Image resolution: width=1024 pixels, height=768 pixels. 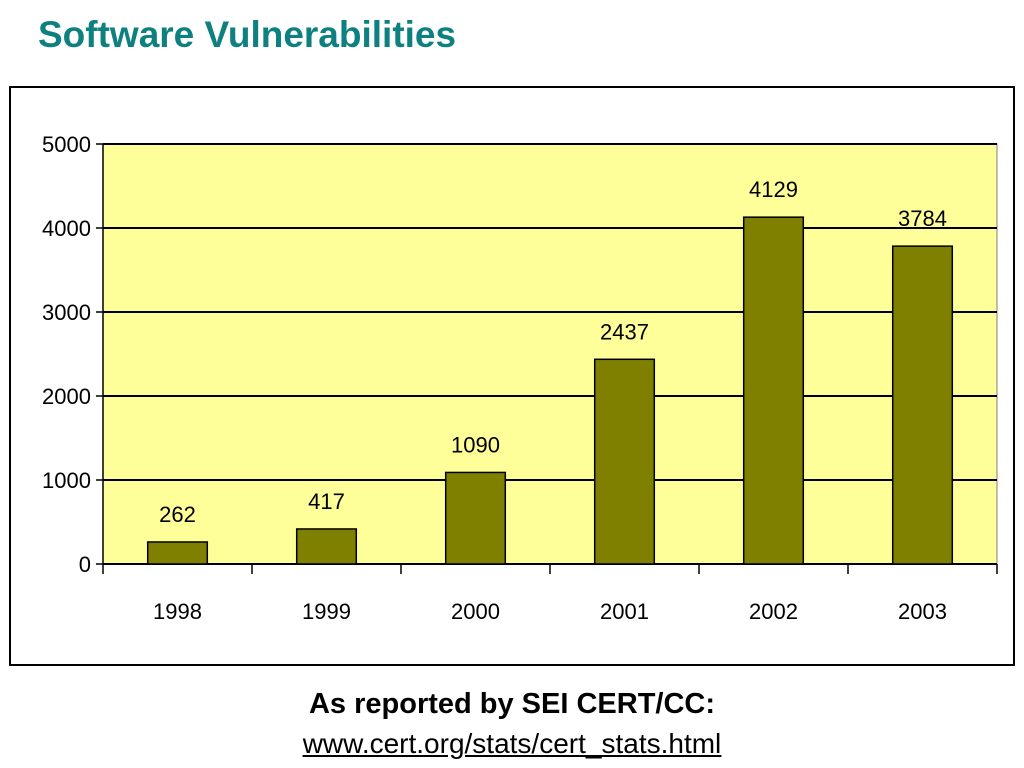 What do you see at coordinates (922, 218) in the screenshot?
I see `data-label-2003: 3784` at bounding box center [922, 218].